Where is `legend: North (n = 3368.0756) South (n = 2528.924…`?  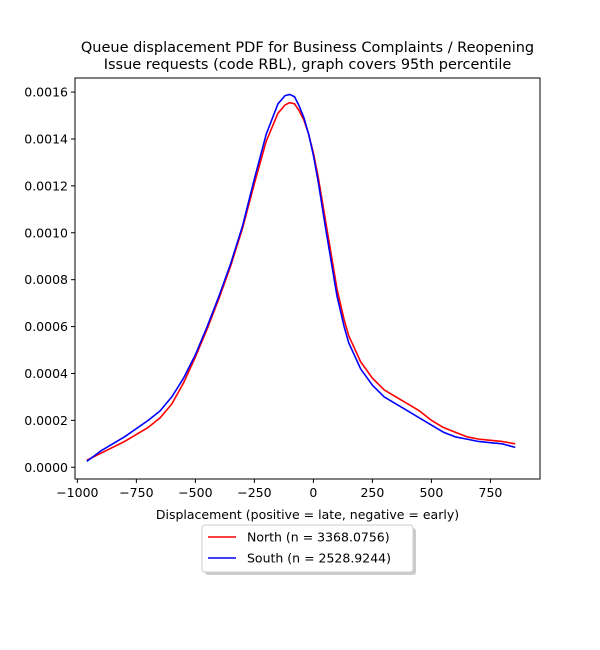
legend: North (n = 3368.0756) South (n = 2528.924… is located at coordinates (308, 549).